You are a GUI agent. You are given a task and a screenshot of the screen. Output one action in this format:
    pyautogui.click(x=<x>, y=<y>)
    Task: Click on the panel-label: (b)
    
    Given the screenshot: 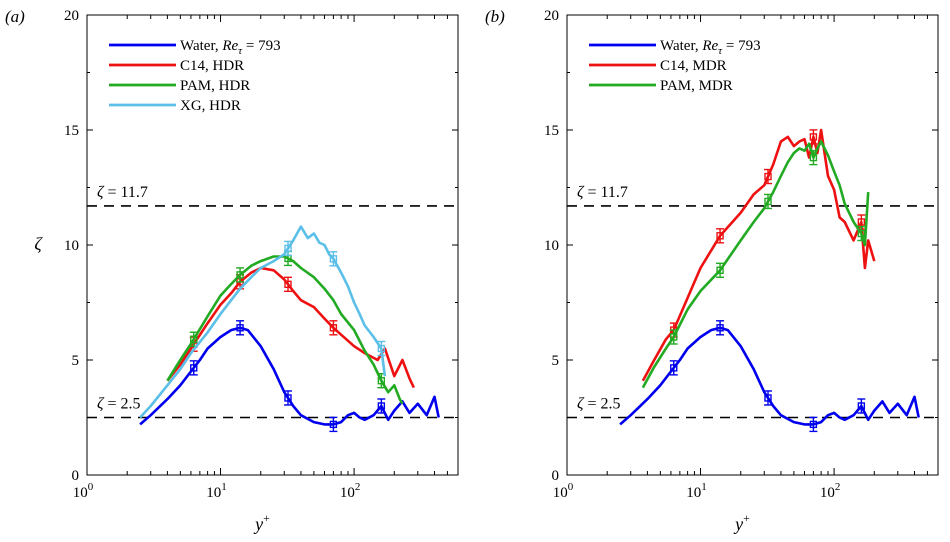 What is the action you would take?
    pyautogui.click(x=495, y=16)
    